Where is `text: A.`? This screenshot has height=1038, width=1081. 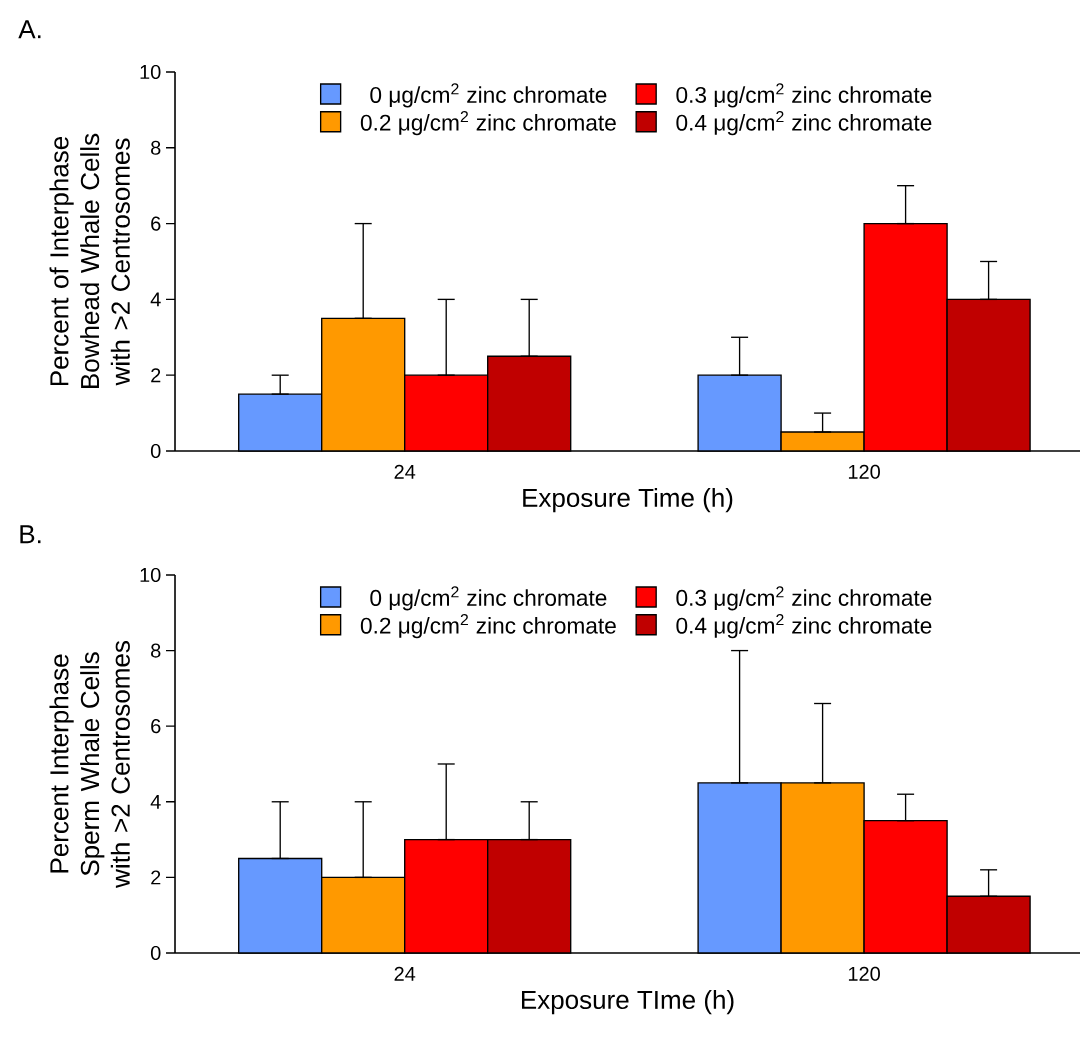 text: A. is located at coordinates (29, 29).